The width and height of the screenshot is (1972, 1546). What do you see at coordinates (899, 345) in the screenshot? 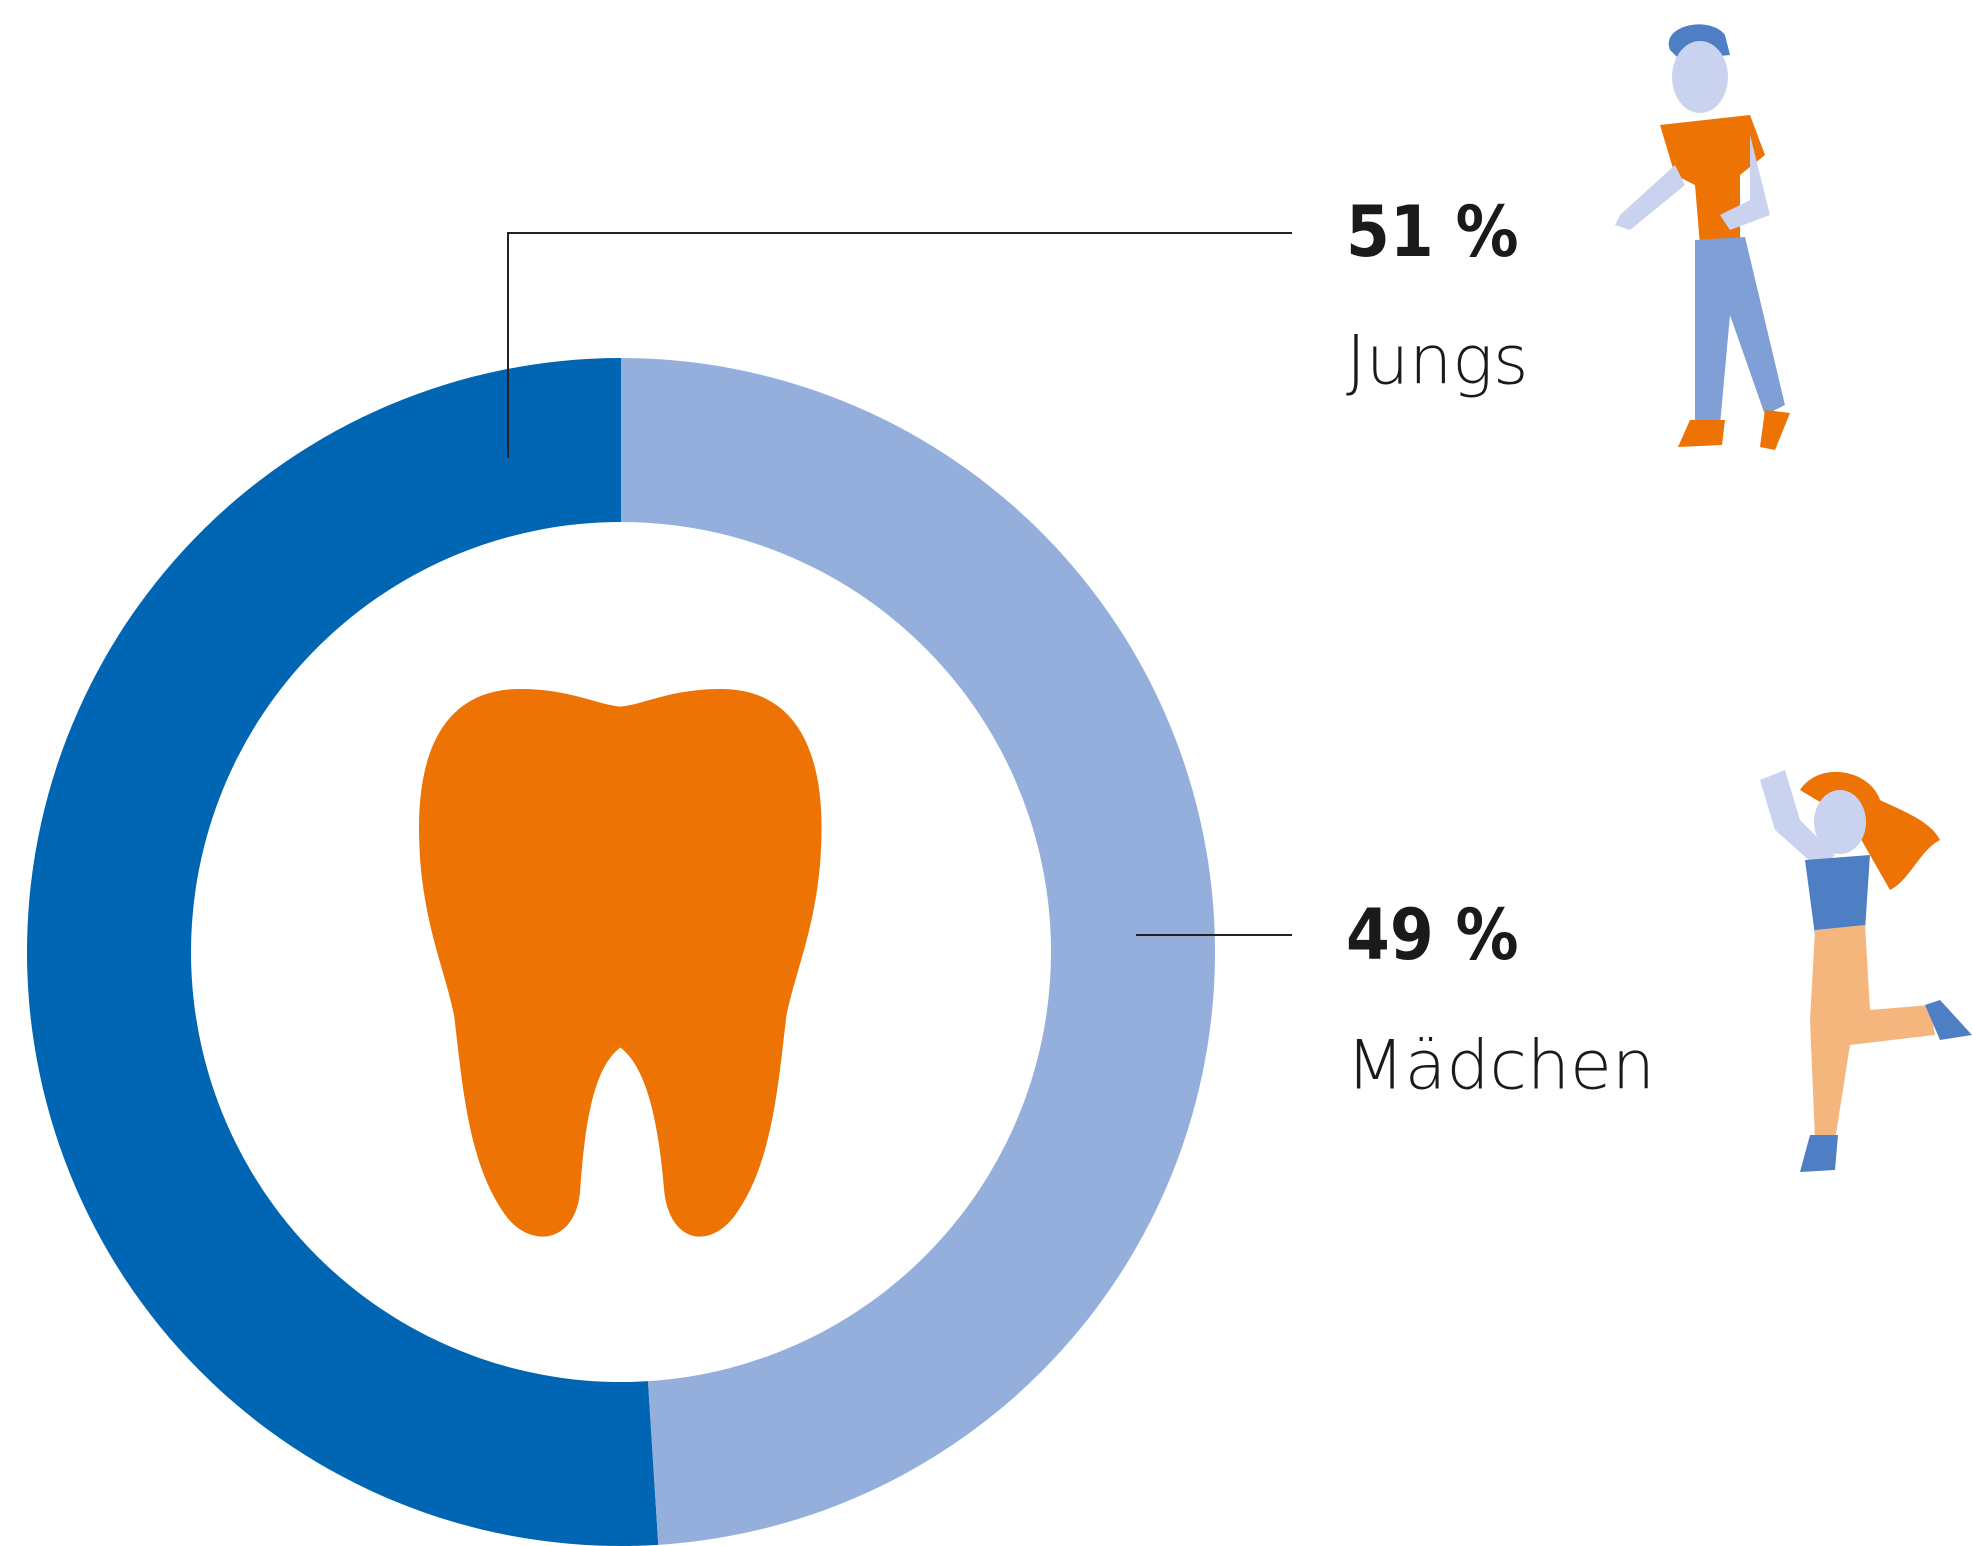
I see `leader-line` at bounding box center [899, 345].